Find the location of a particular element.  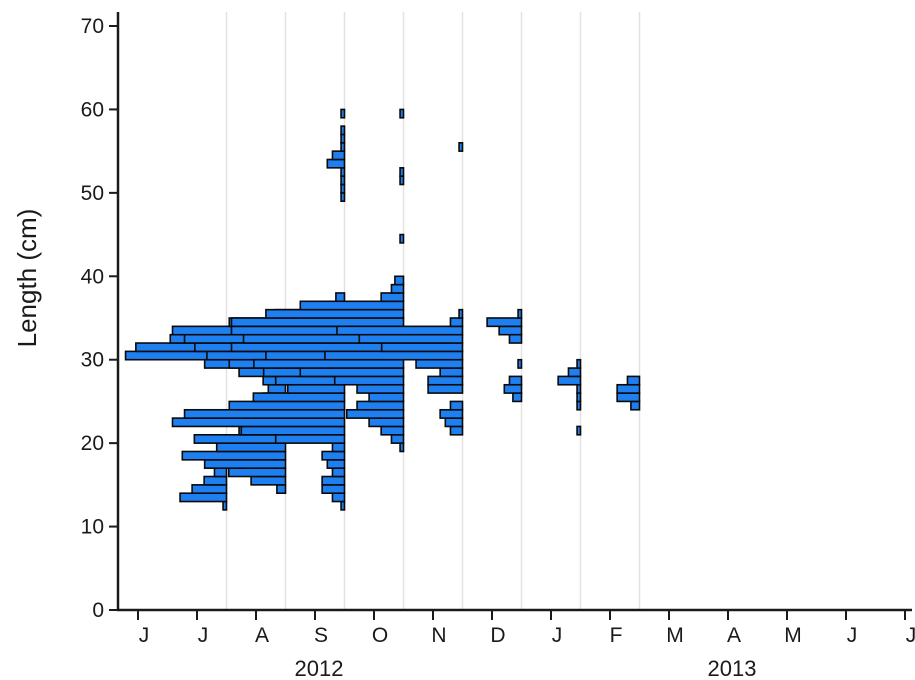

y-tick-label: 60 is located at coordinates (92, 109).